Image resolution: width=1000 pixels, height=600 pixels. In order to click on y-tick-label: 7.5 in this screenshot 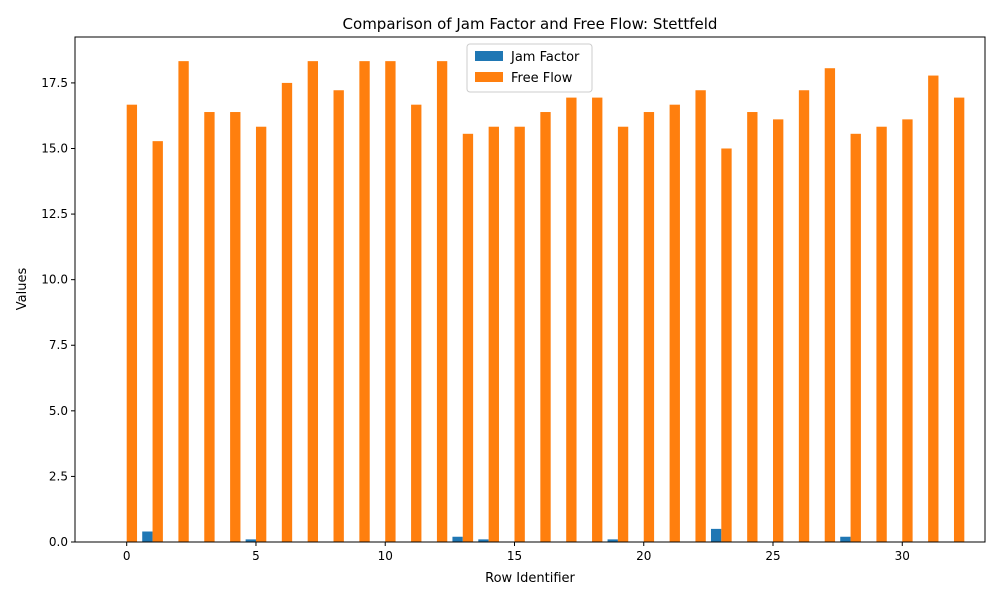, I will do `click(58, 345)`.